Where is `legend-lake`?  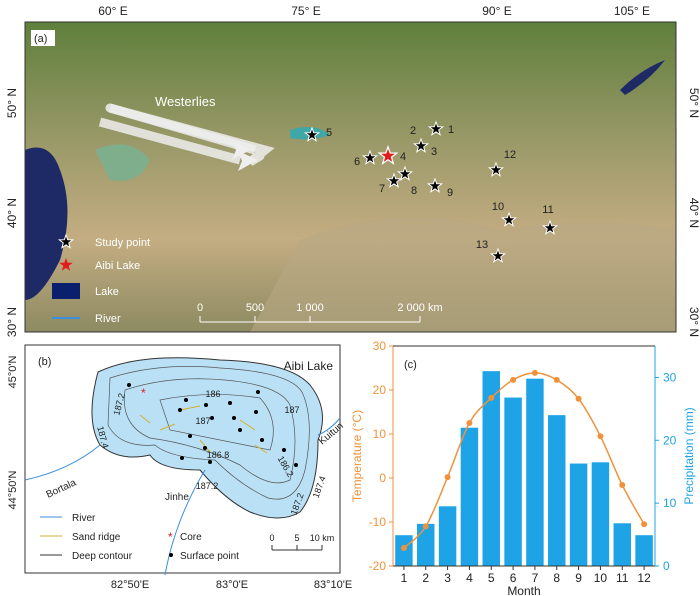
legend-lake is located at coordinates (66, 291).